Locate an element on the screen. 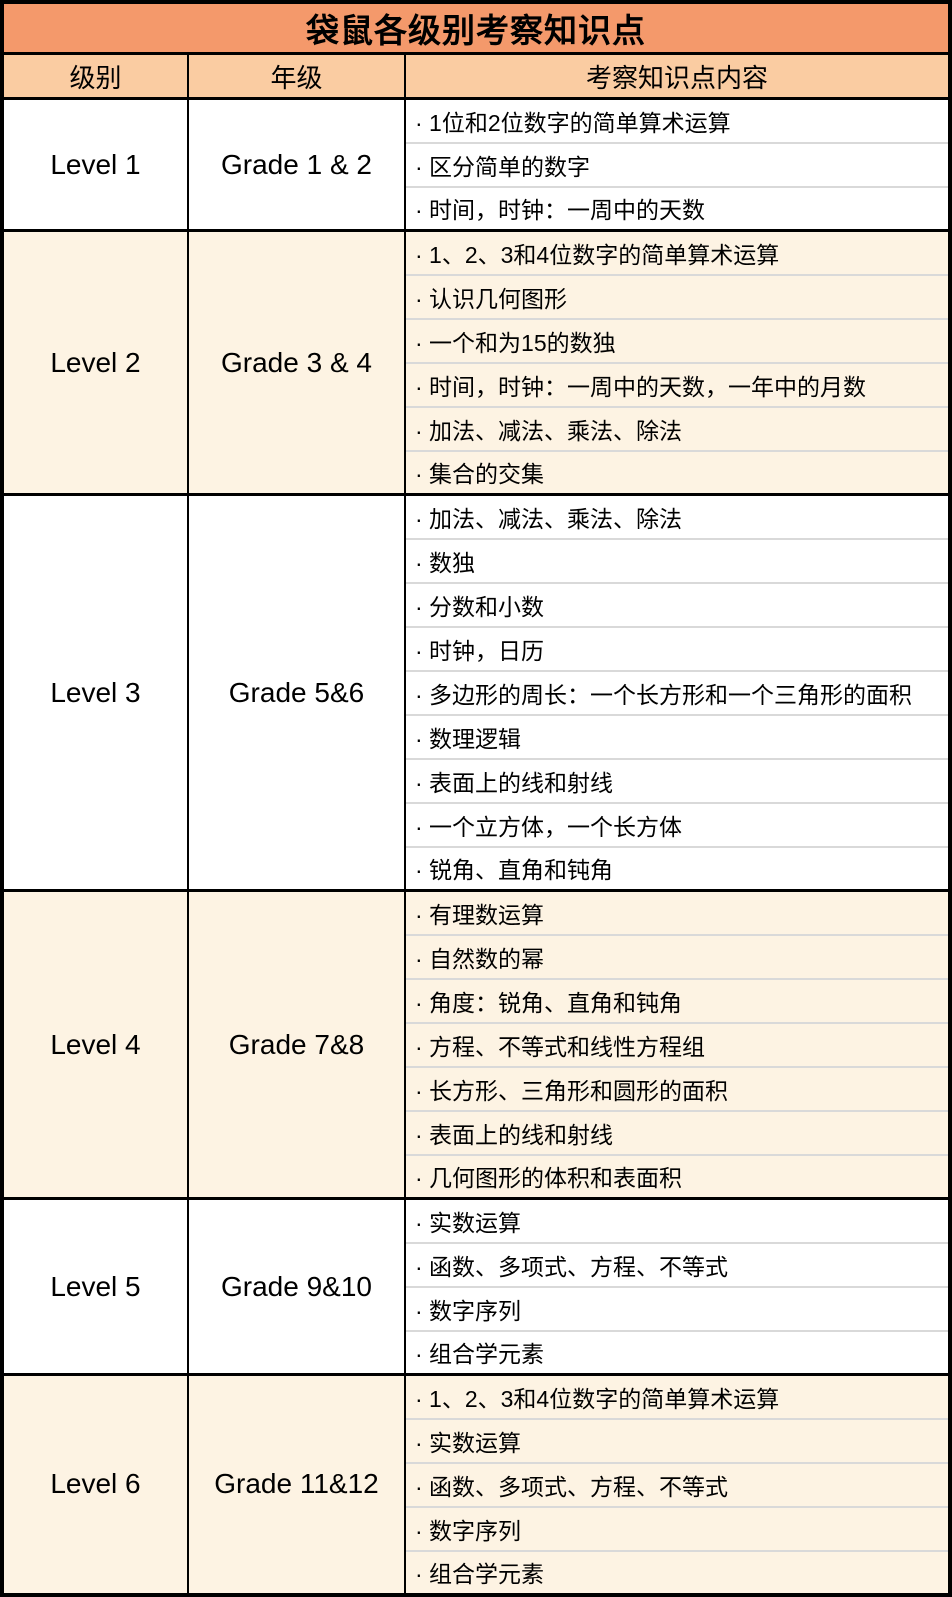 This screenshot has height=1597, width=952. table-row: · 认识几何图形 is located at coordinates (476, 296).